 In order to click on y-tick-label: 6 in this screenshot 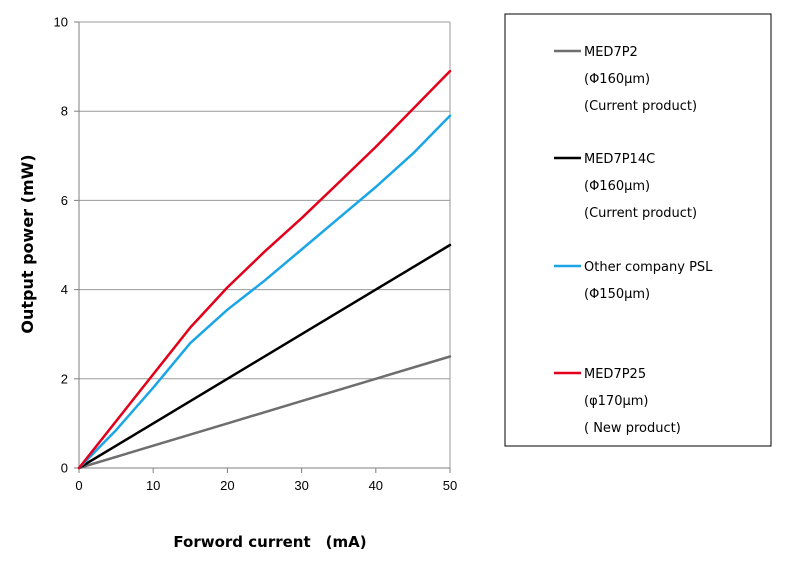, I will do `click(64, 200)`.